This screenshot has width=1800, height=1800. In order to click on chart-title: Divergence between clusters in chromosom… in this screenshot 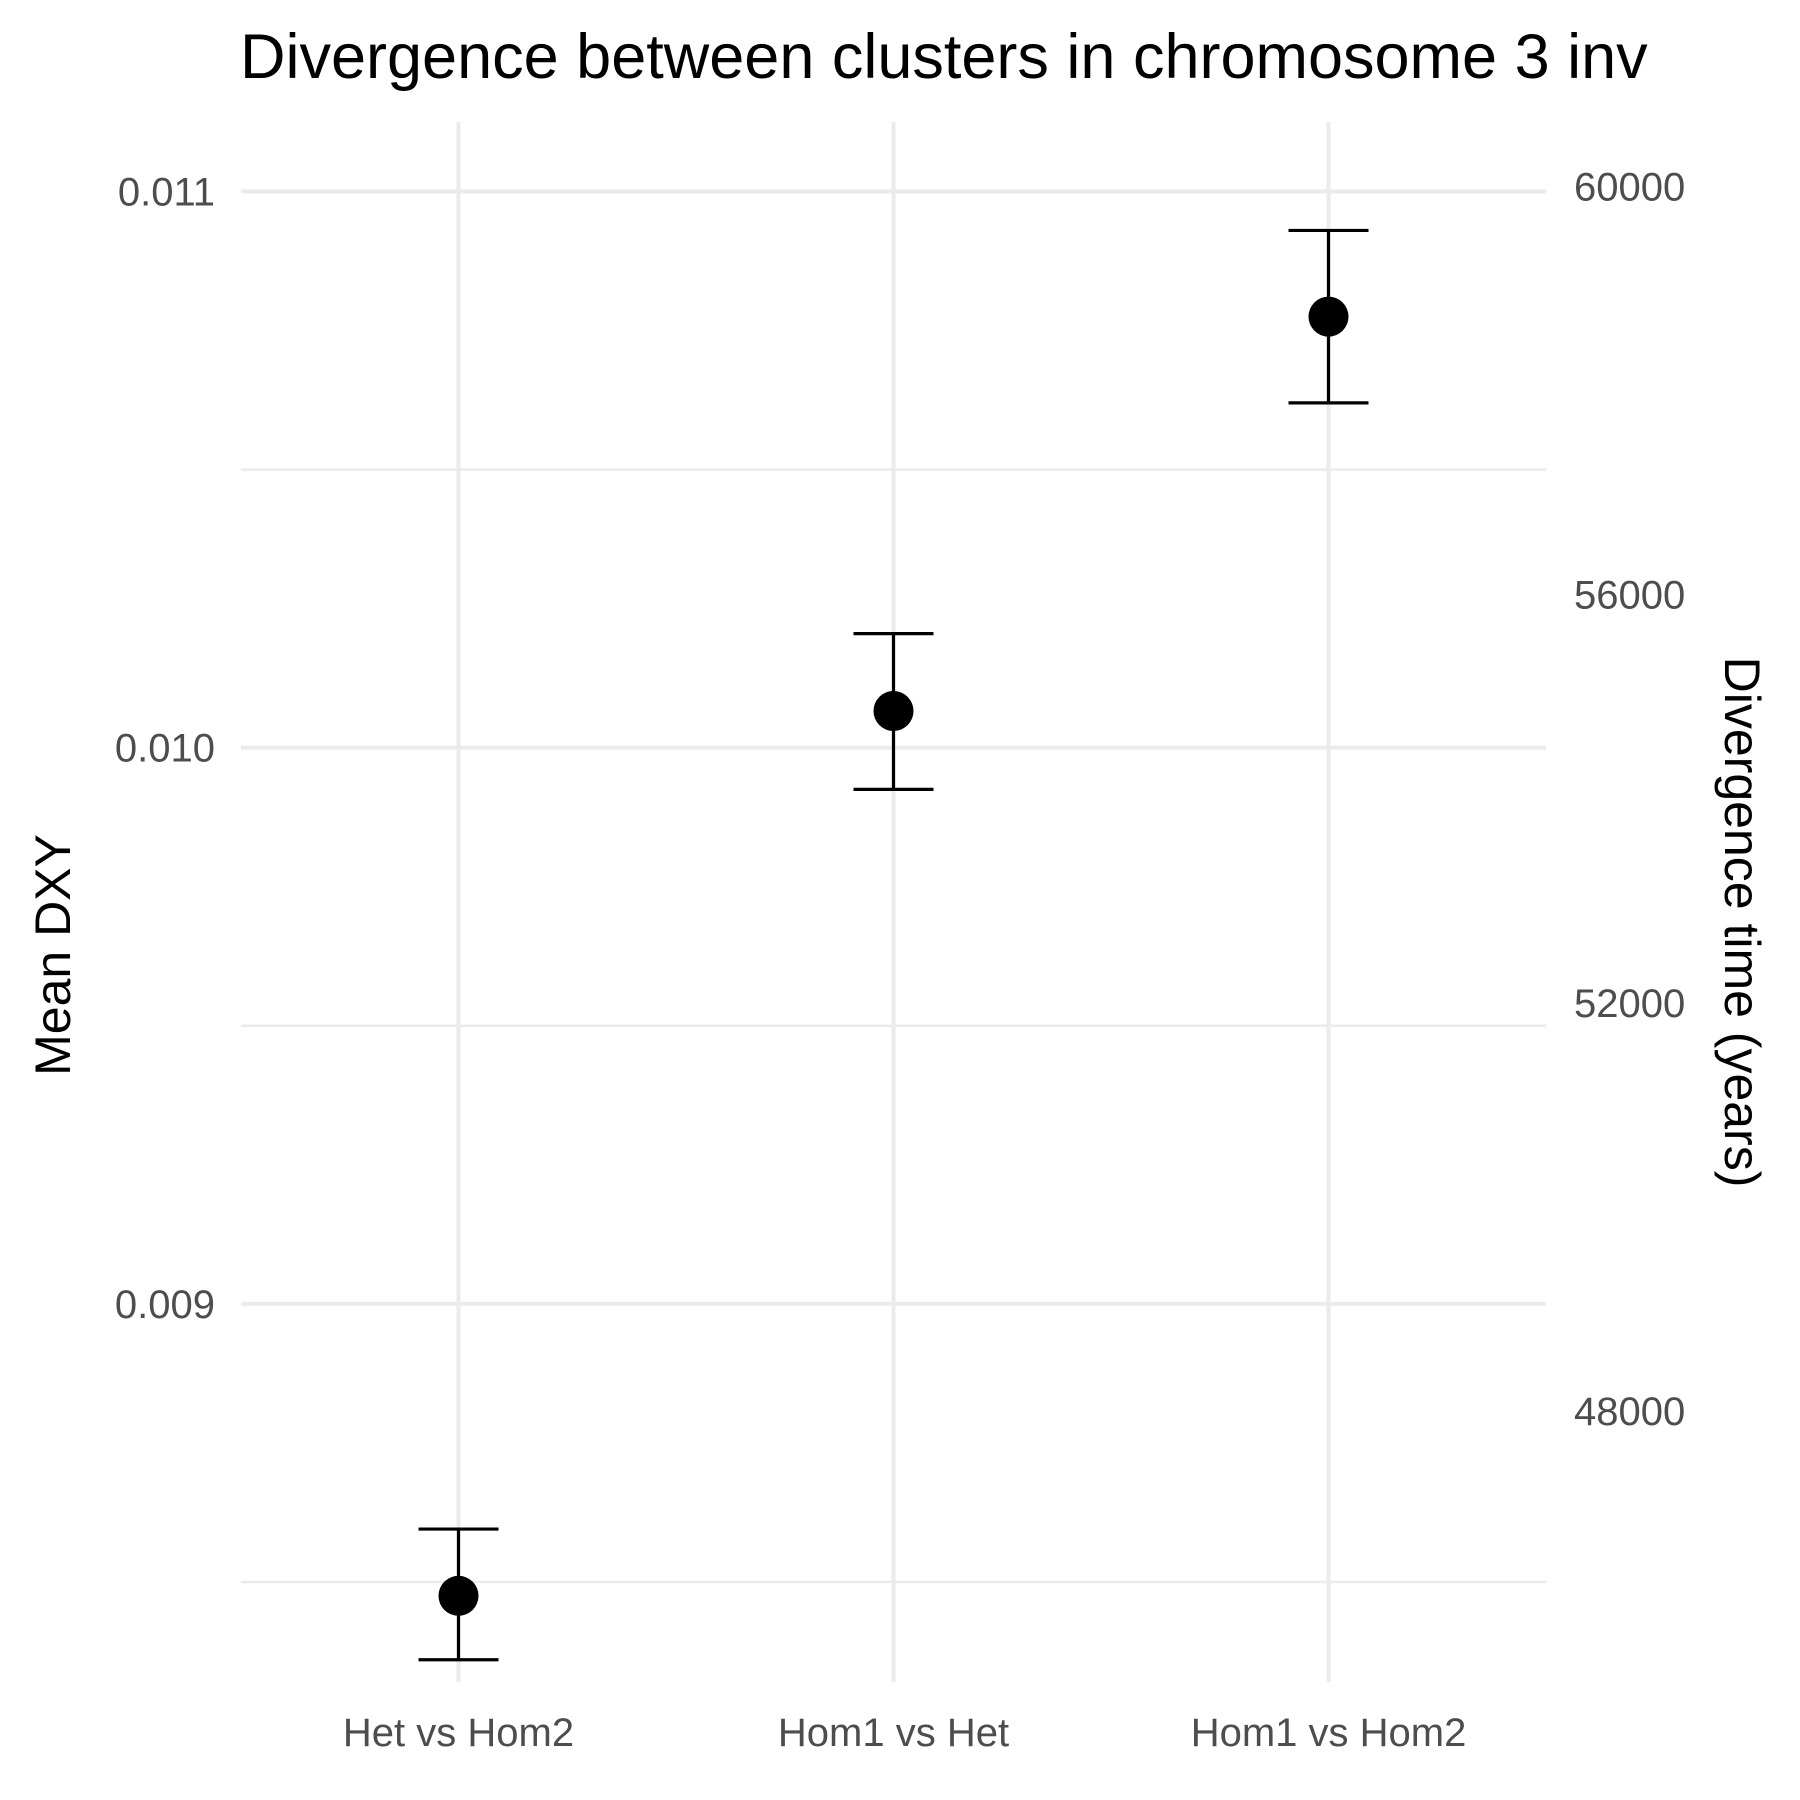, I will do `click(944, 57)`.